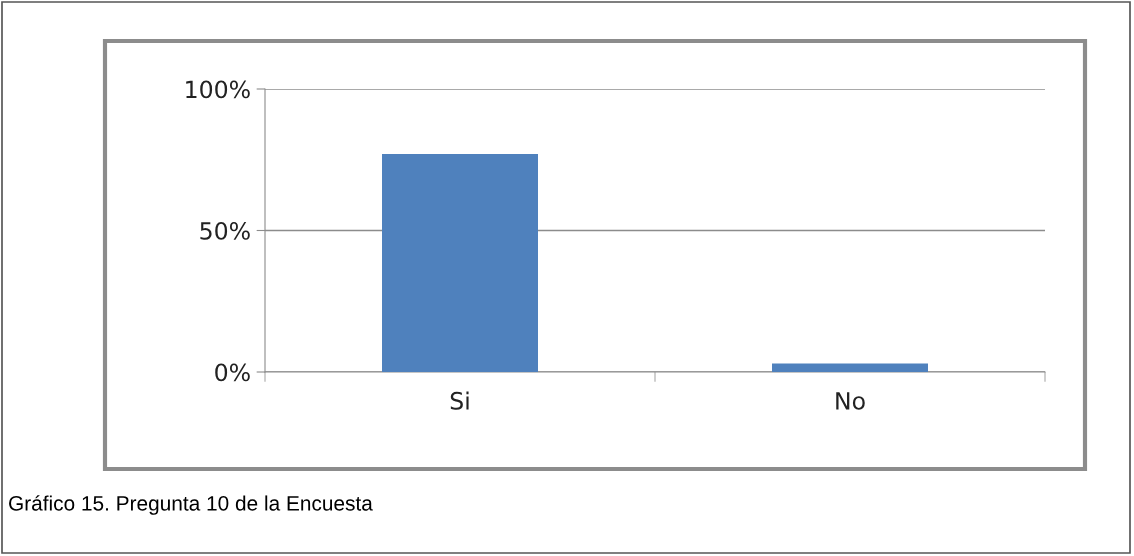 This screenshot has width=1134, height=556. I want to click on y-tick-label: 100%, so click(218, 89).